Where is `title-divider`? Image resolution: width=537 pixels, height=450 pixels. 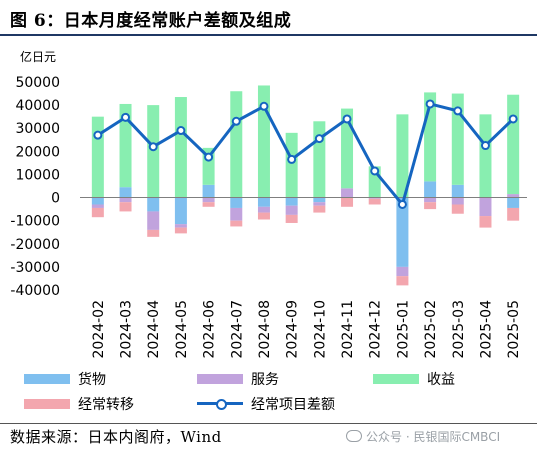 title-divider is located at coordinates (268, 35).